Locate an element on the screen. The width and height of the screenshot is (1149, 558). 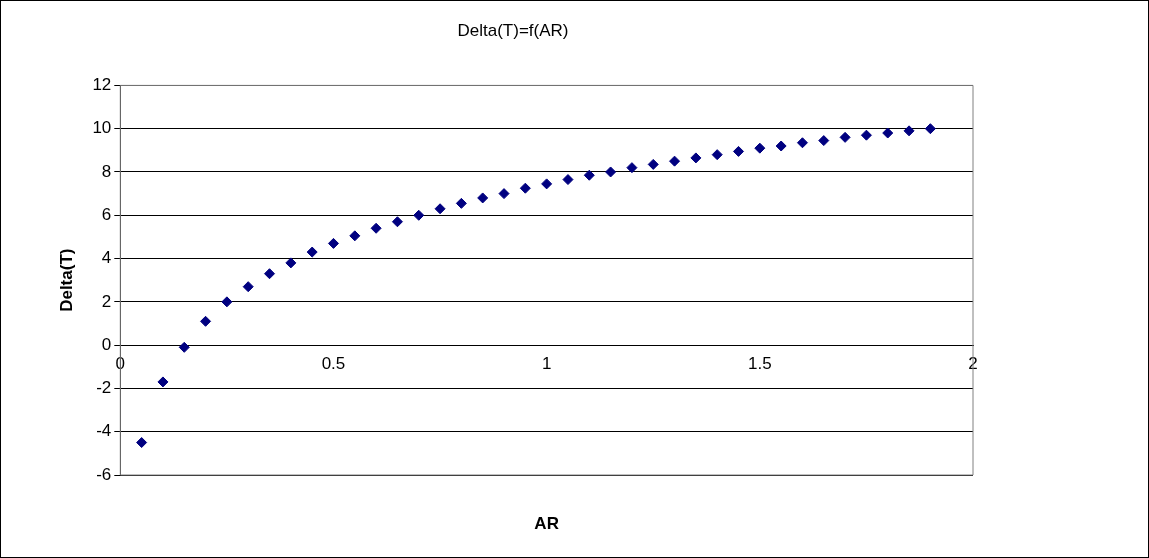
y-tick-label: 8 is located at coordinates (106, 171).